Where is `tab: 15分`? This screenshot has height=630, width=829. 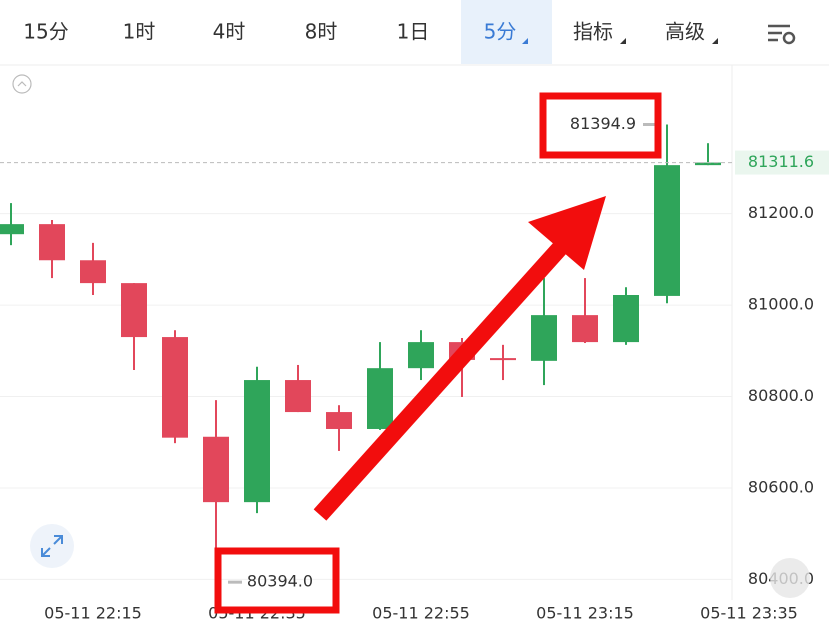
tab: 15分 is located at coordinates (45, 32).